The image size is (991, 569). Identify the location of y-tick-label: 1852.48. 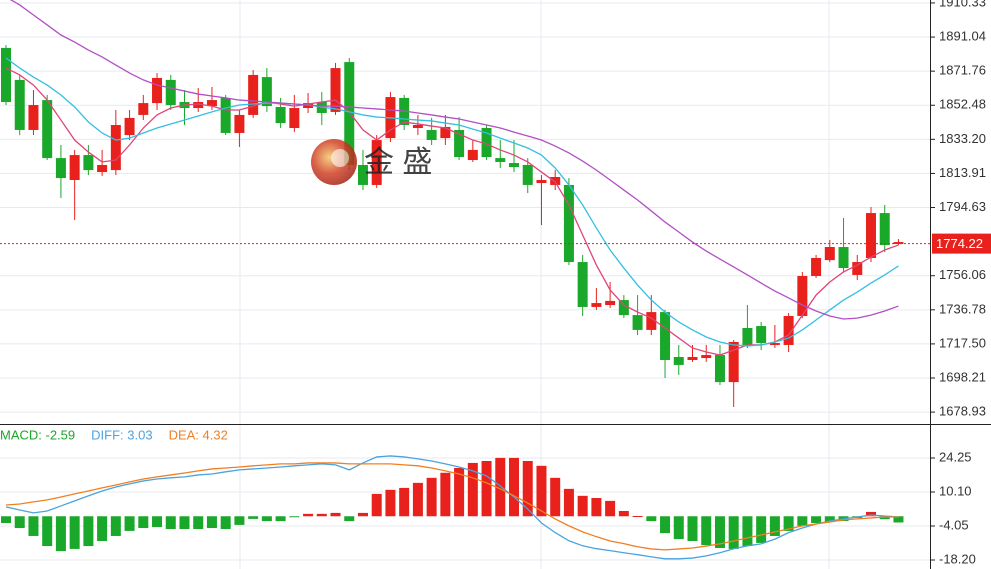
(962, 104).